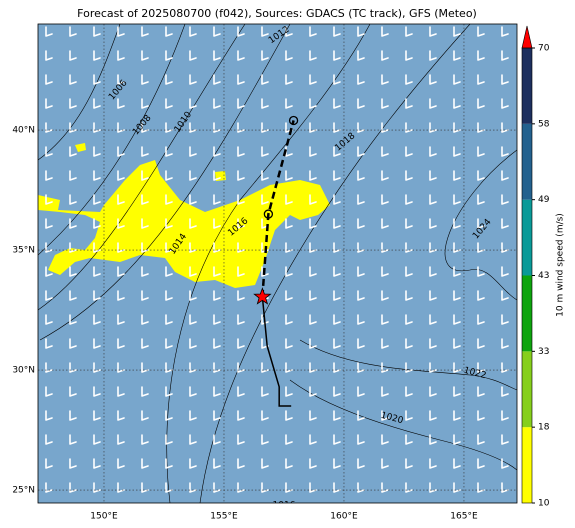 This screenshot has height=528, width=575. I want to click on colorbar-tick-label: 10, so click(544, 504).